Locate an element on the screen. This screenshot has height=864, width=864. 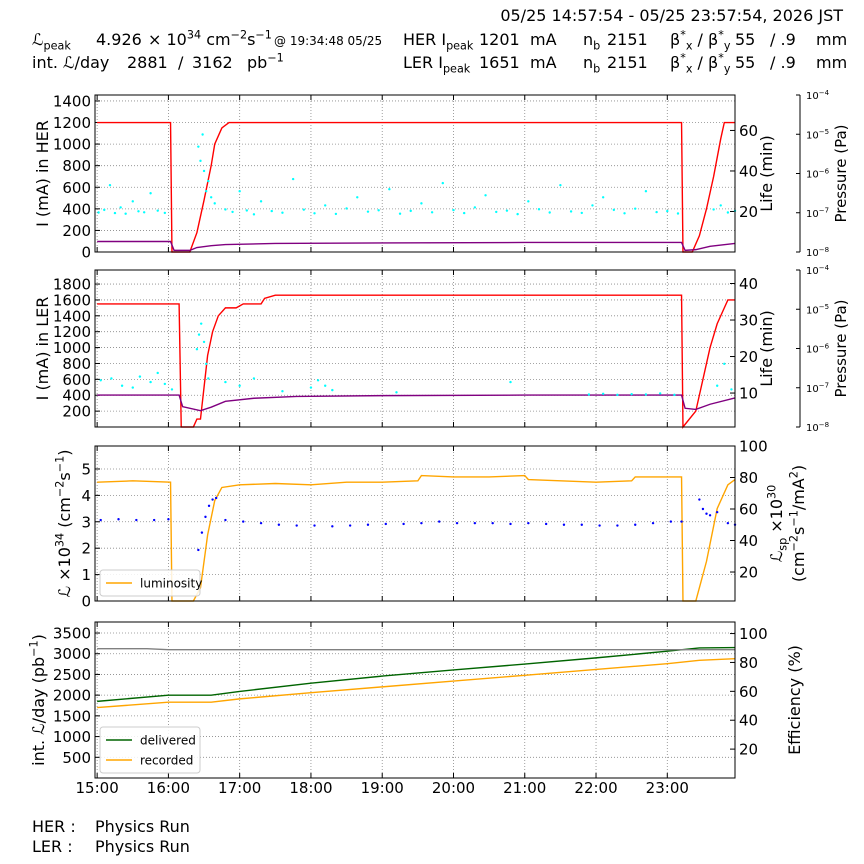
y3-tick-label: 10⁻⁸ is located at coordinates (817, 427).